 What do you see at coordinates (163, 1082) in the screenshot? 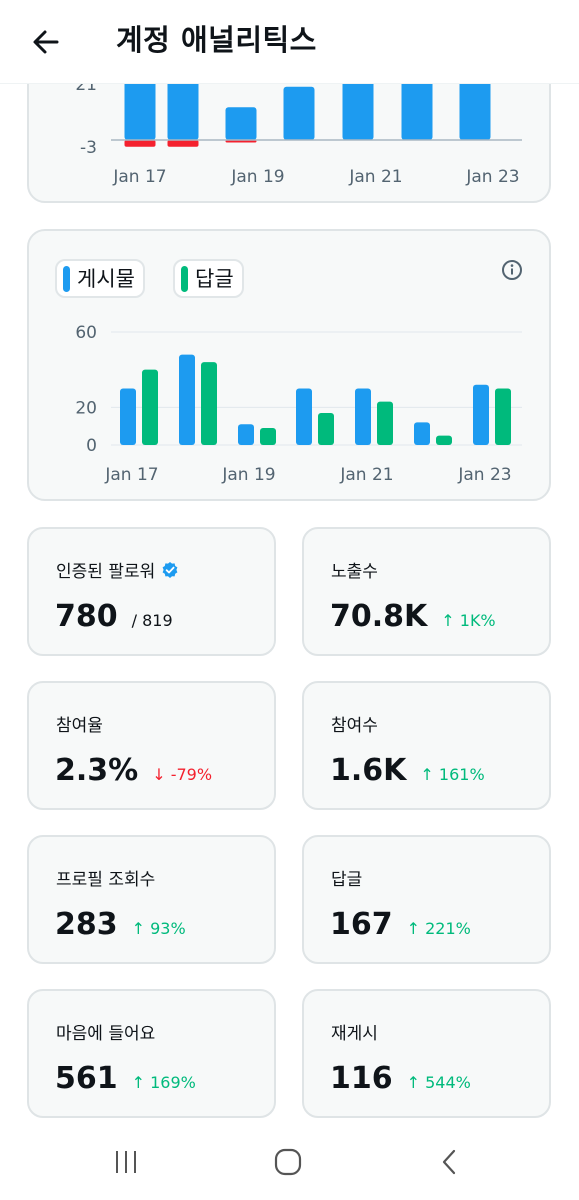
I see `likes-change: ↑ 169%` at bounding box center [163, 1082].